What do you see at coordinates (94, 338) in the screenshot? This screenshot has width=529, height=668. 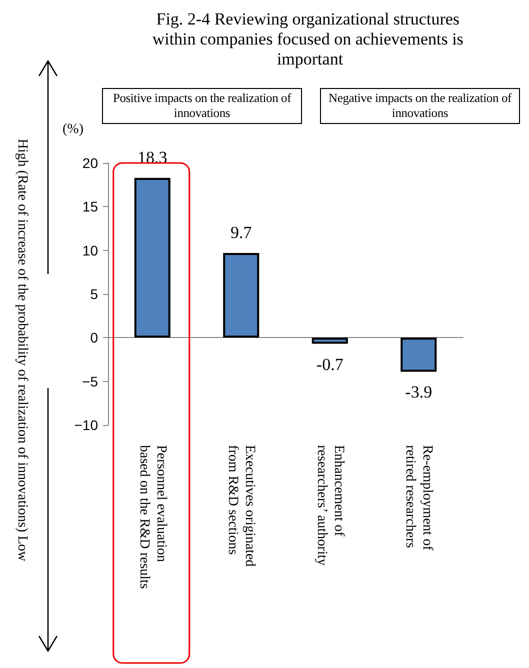 I see `y-tick-label: 0` at bounding box center [94, 338].